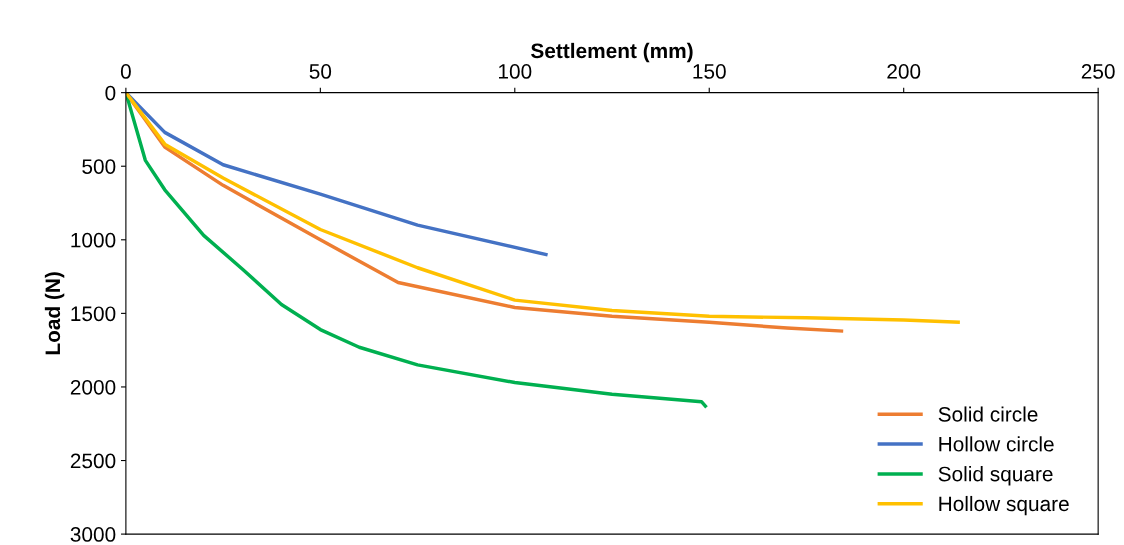 The height and width of the screenshot is (545, 1124). I want to click on x-tick-label: 100, so click(515, 71).